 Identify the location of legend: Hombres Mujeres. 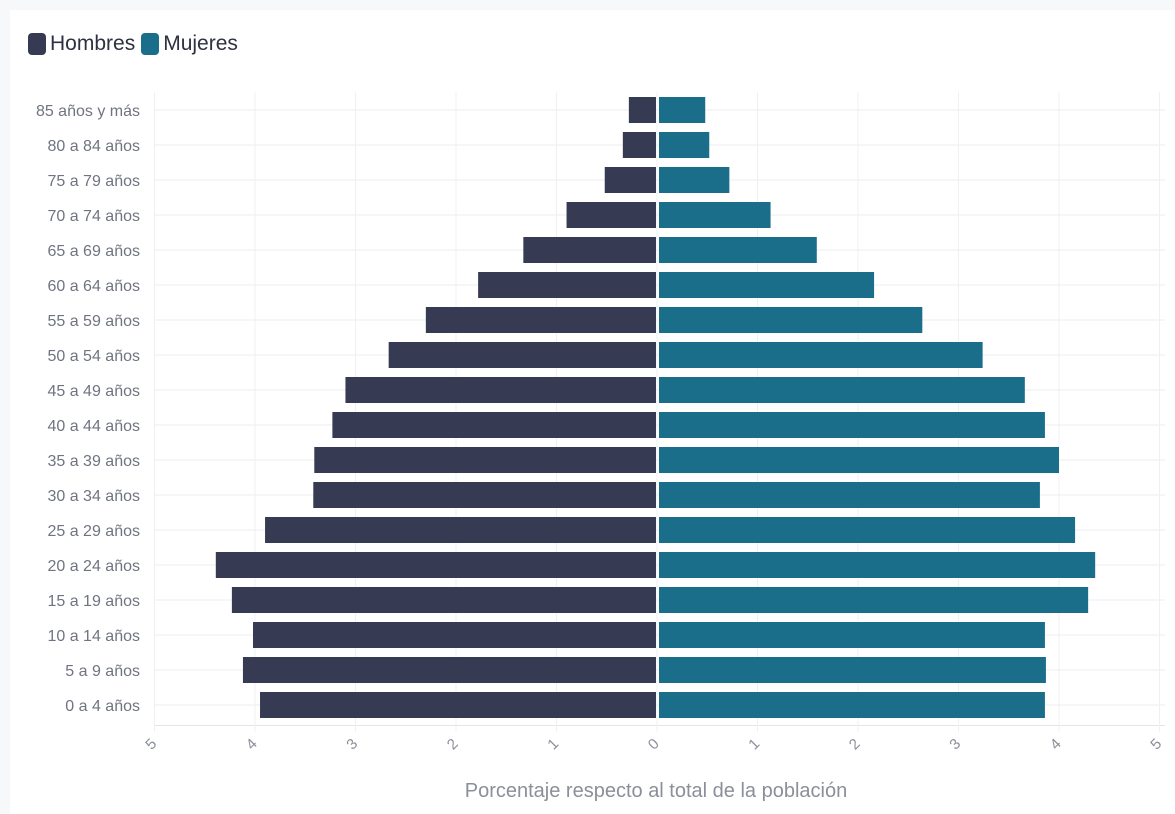
(136, 44).